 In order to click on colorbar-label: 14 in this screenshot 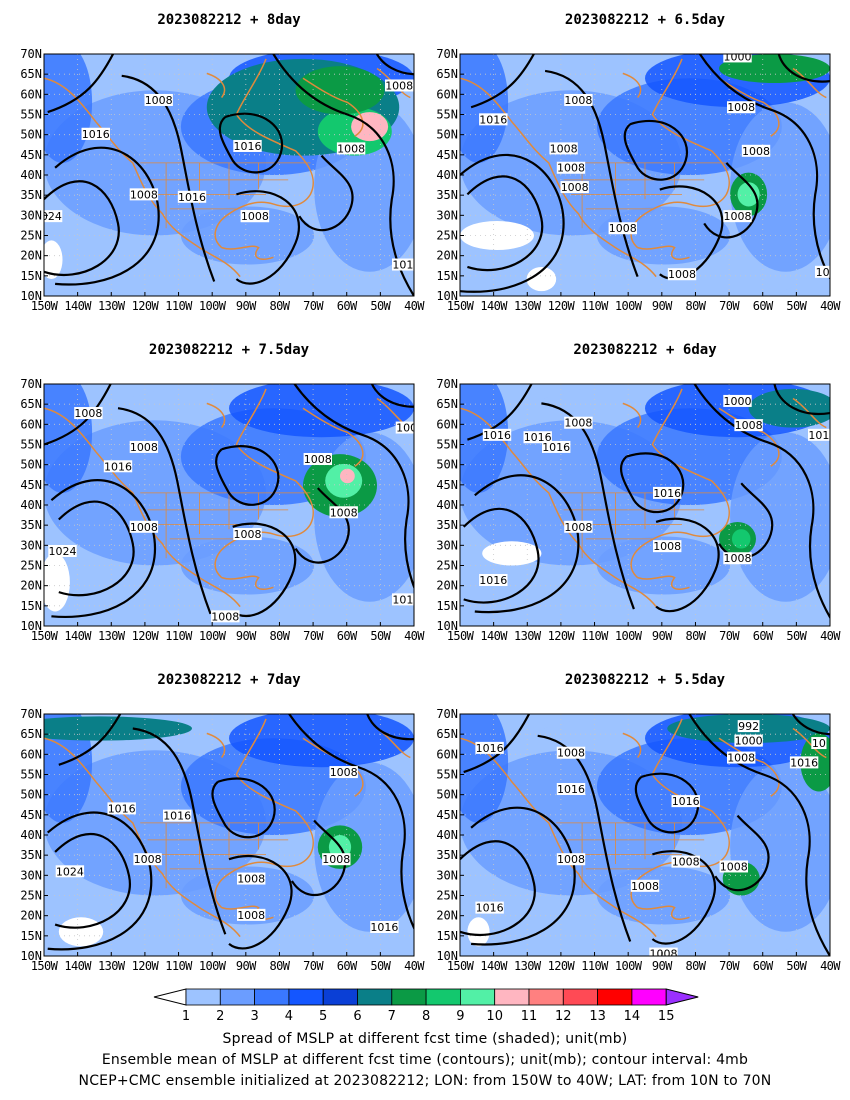, I will do `click(632, 1016)`.